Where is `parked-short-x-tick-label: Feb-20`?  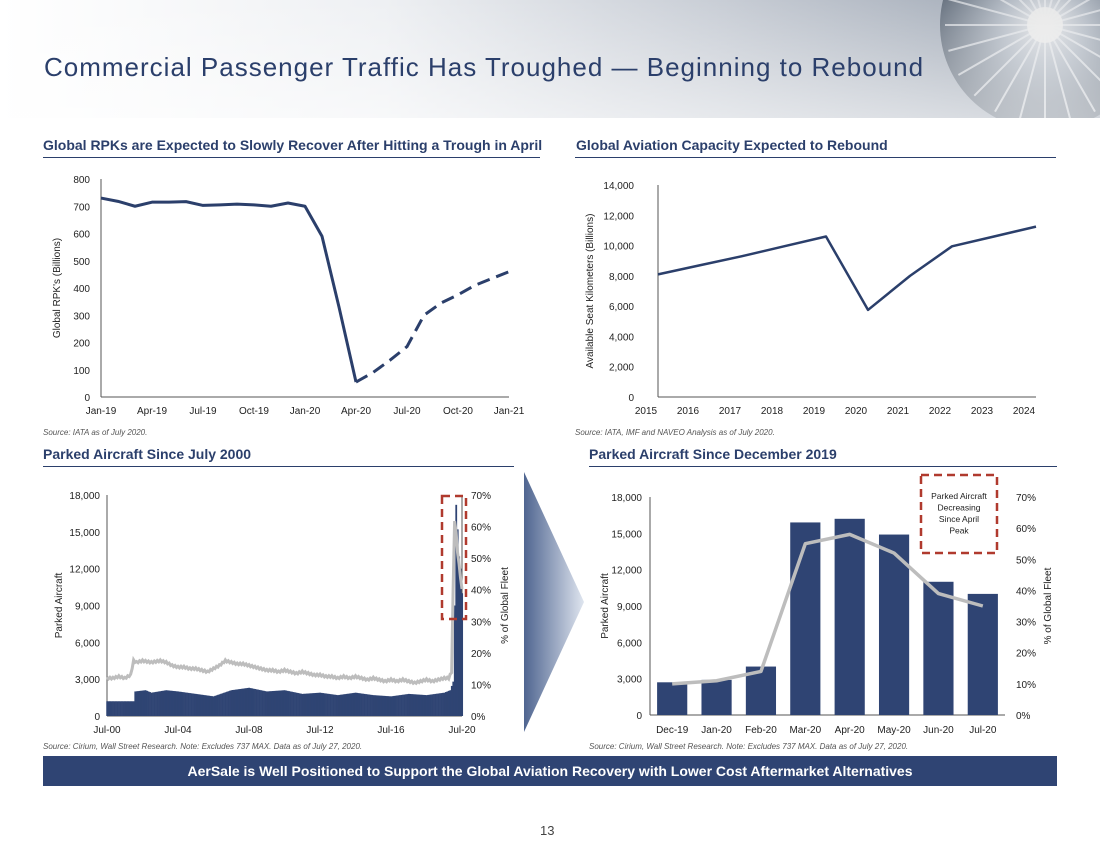 parked-short-x-tick-label: Feb-20 is located at coordinates (761, 730).